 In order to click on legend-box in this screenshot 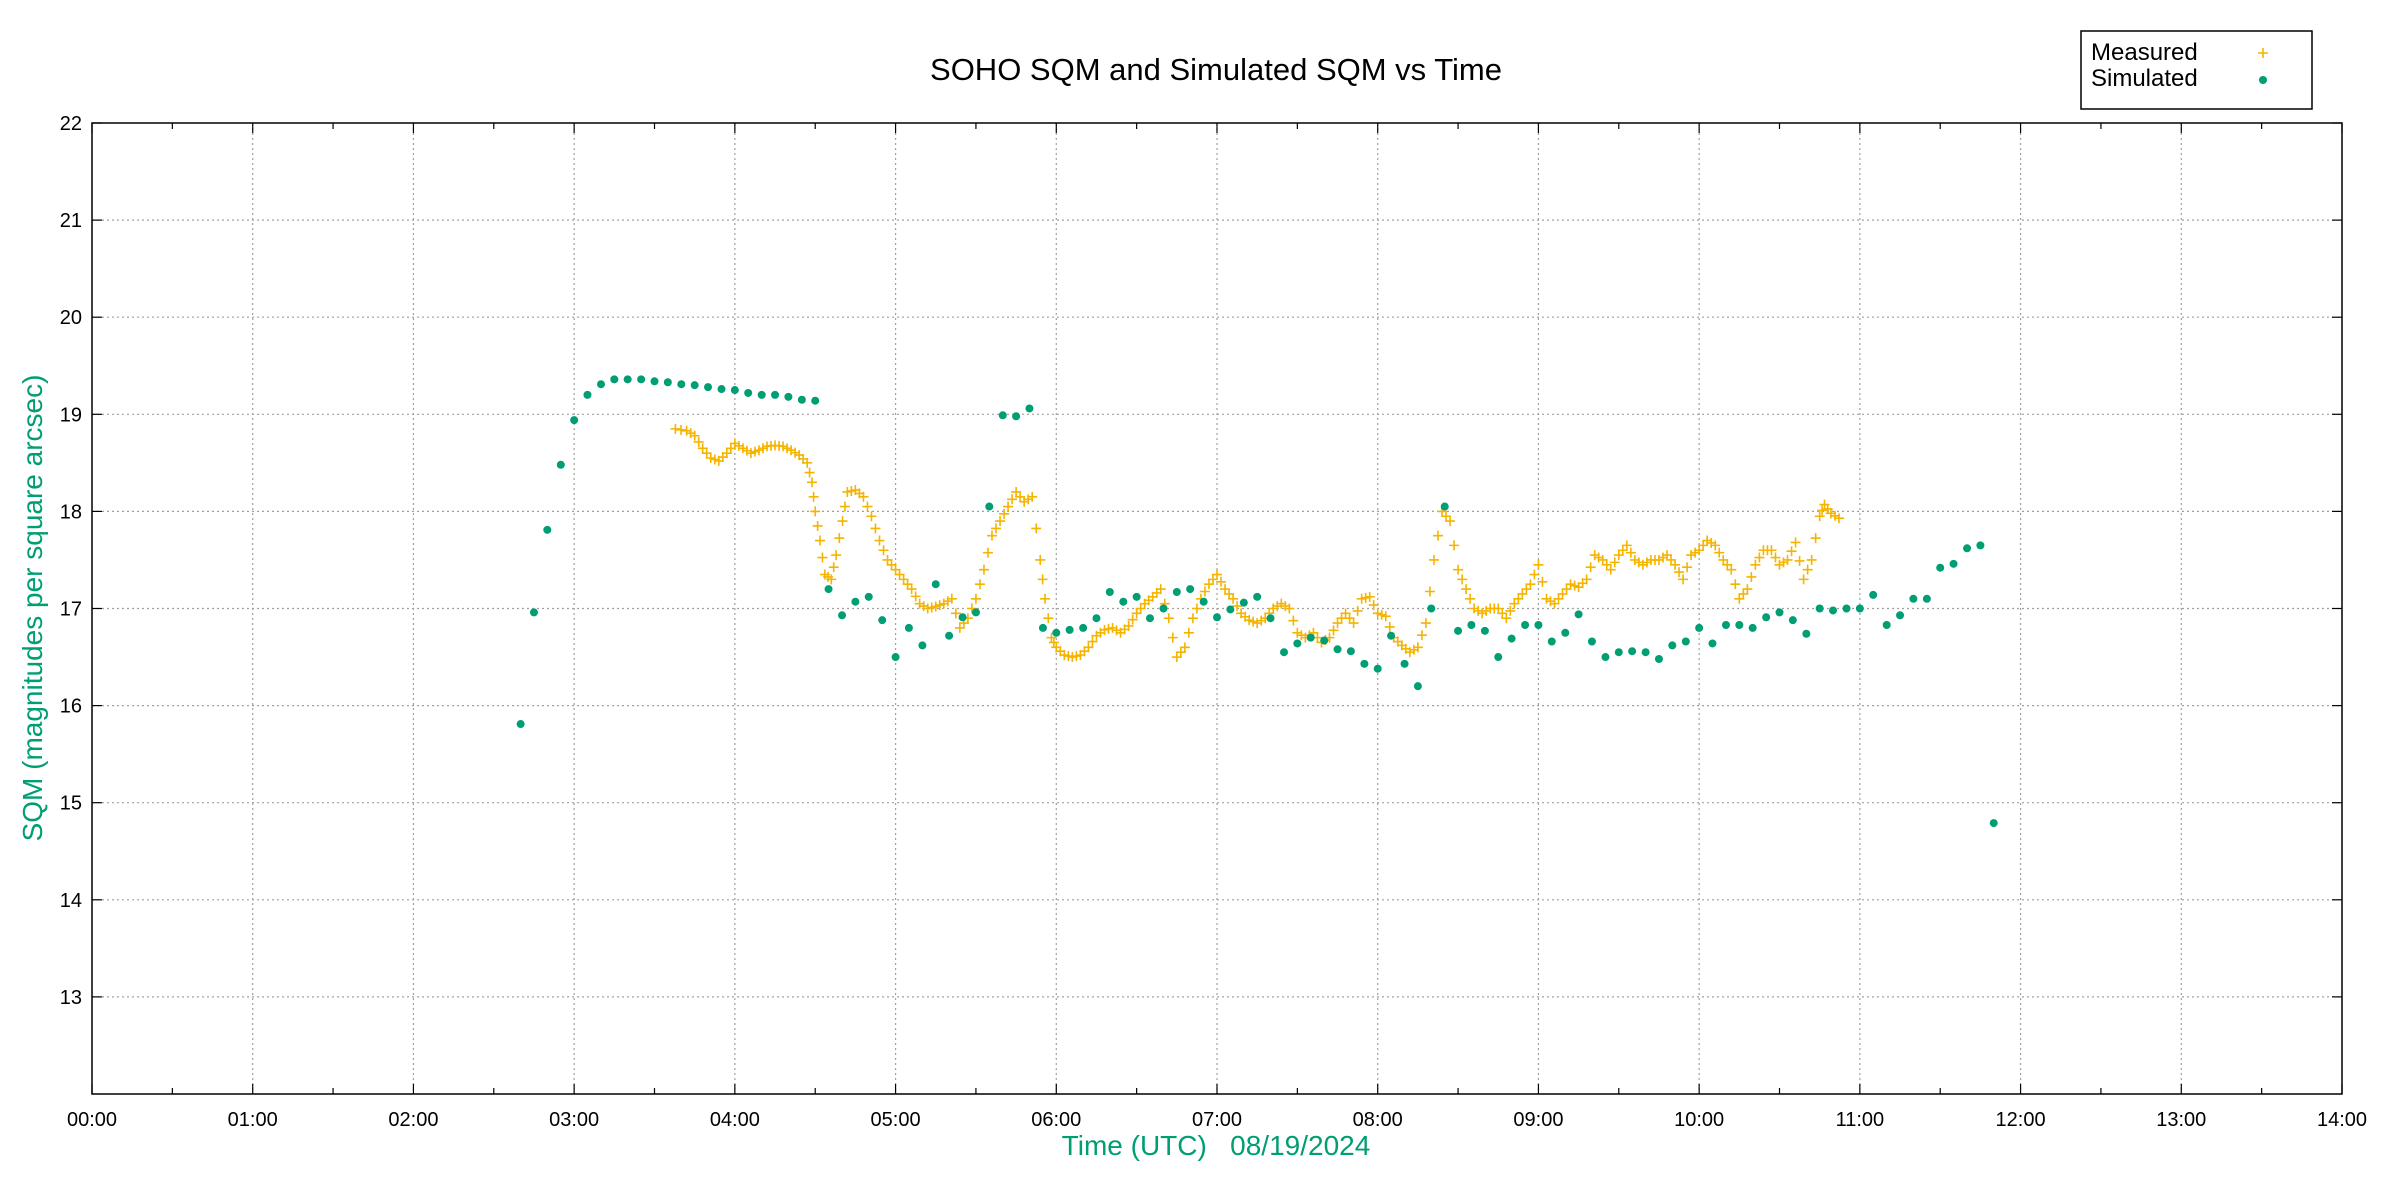, I will do `click(2196, 70)`.